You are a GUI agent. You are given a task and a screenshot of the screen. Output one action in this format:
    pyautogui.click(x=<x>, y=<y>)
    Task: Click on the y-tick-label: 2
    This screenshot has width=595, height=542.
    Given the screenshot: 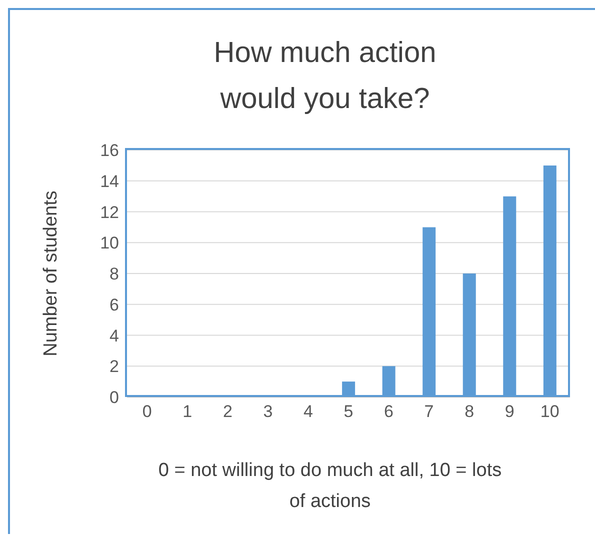 What is the action you would take?
    pyautogui.click(x=114, y=366)
    